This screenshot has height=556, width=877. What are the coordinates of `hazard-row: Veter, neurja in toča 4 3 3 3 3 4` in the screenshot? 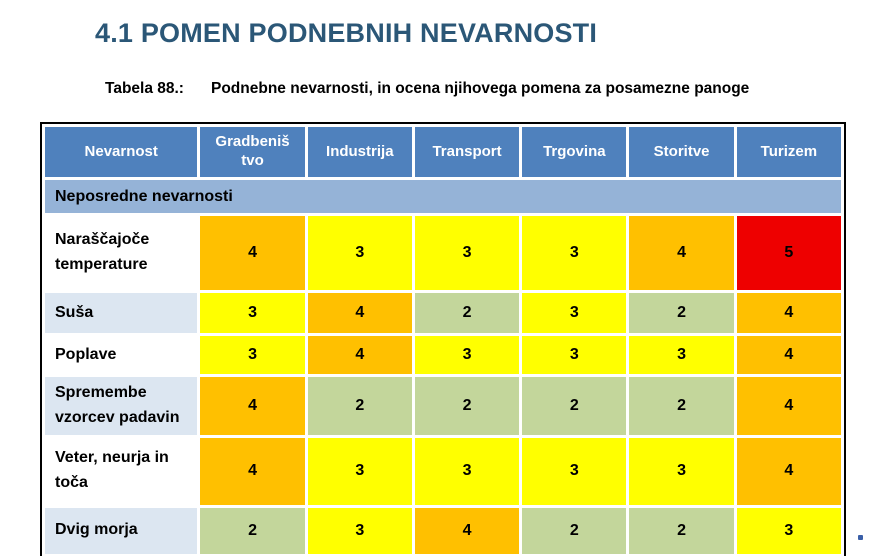 It's located at (443, 471).